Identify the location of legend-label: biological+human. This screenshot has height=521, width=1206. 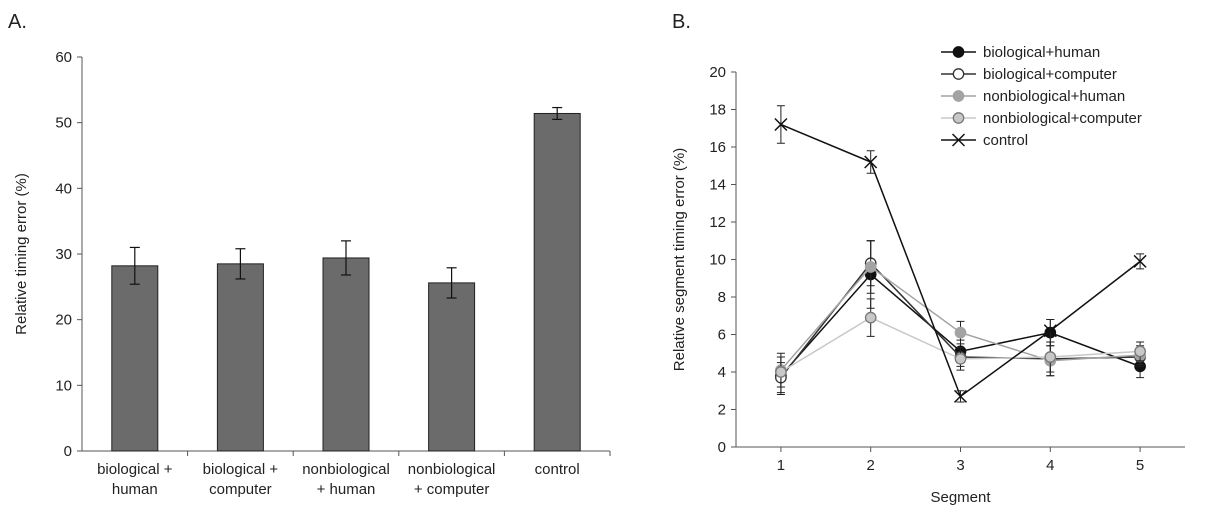
(1041, 52).